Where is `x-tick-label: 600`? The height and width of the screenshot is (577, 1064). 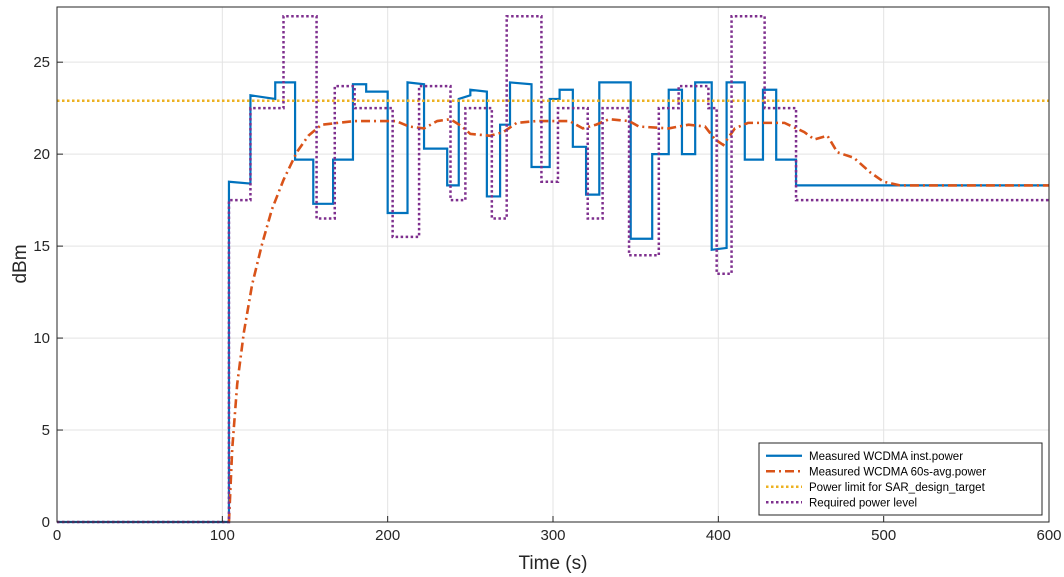
x-tick-label: 600 is located at coordinates (1048, 535).